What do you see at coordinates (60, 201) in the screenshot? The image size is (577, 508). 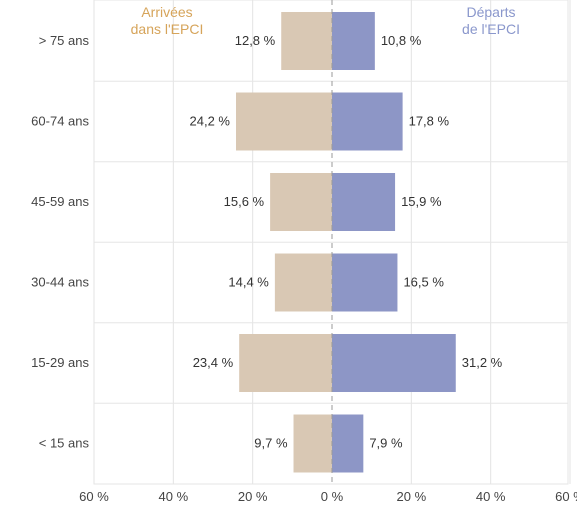 I see `category-label-2: 45-59 ans` at bounding box center [60, 201].